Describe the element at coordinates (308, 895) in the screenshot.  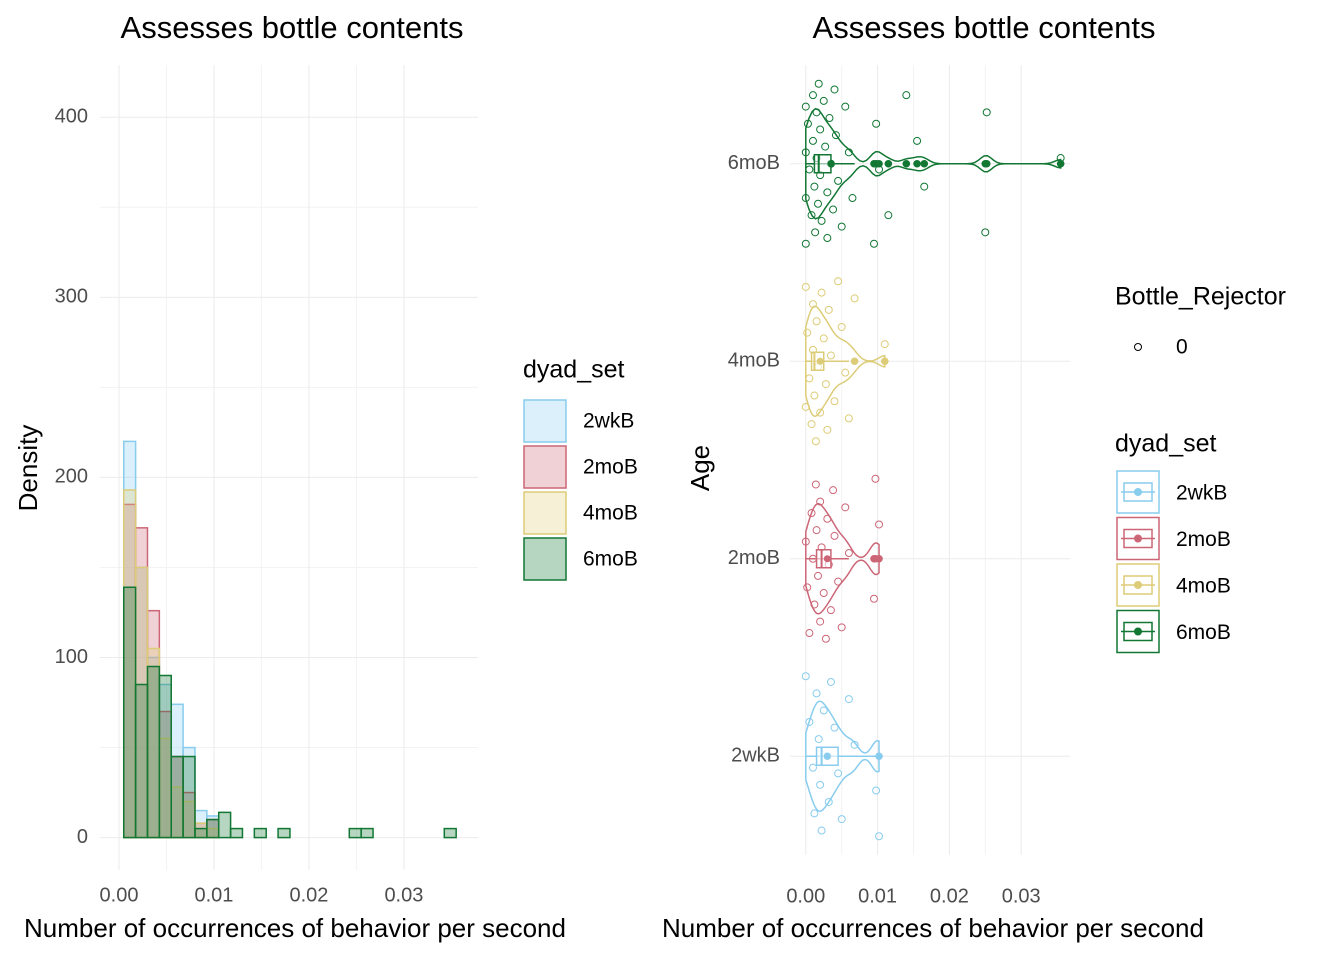
I see `x-tick-label: 0.02` at that location.